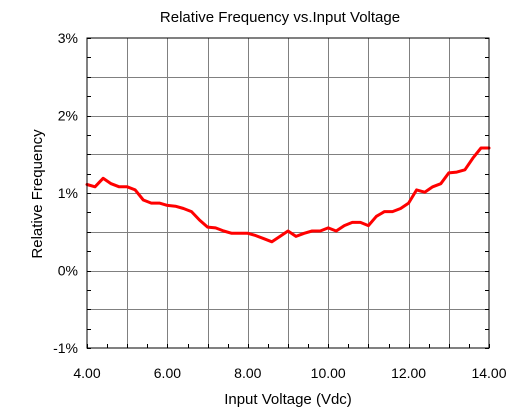 The image size is (509, 411). Describe the element at coordinates (68, 116) in the screenshot. I see `y-tick-label: 2%` at that location.